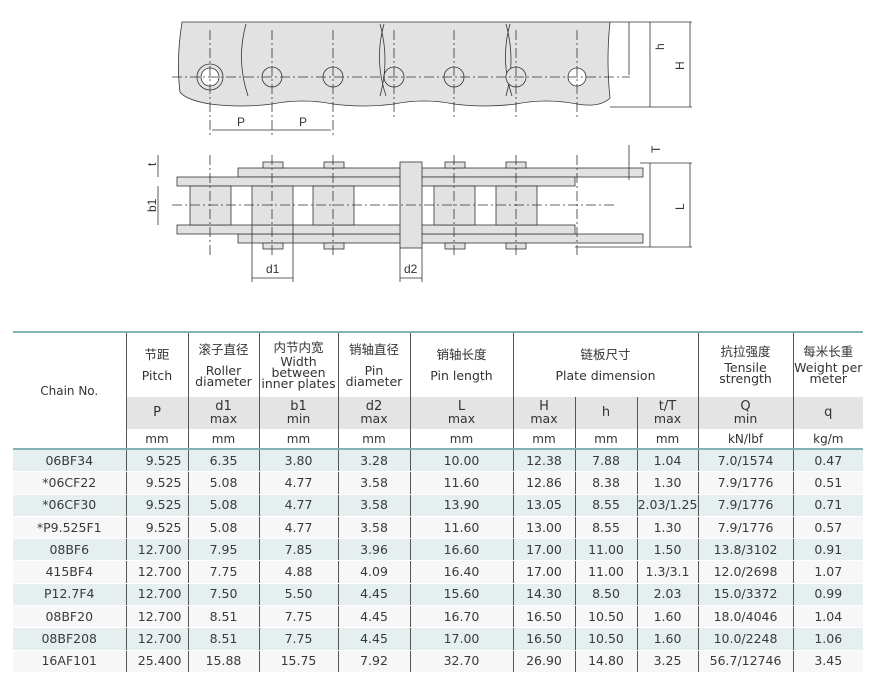  Describe the element at coordinates (828, 483) in the screenshot. I see `cell-weight: 0.51` at that location.